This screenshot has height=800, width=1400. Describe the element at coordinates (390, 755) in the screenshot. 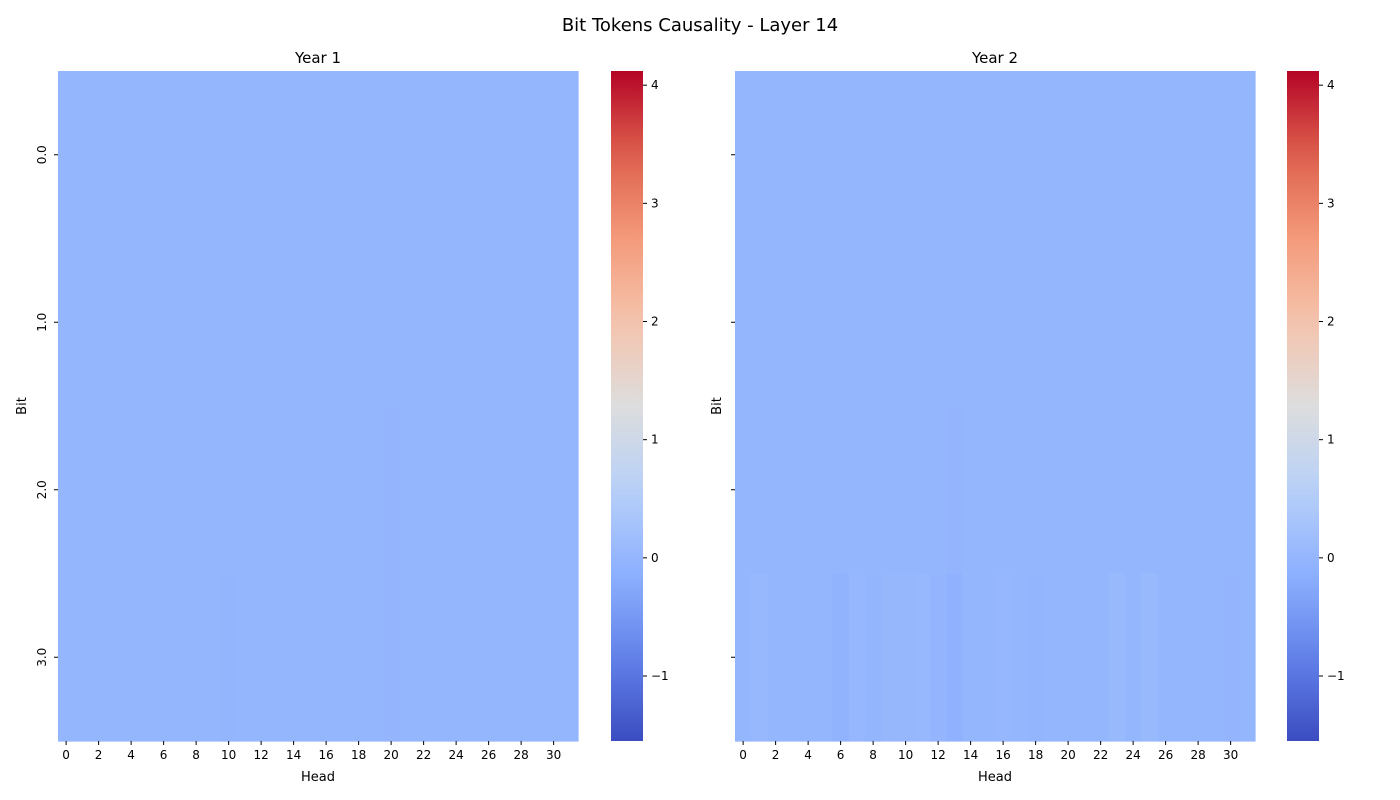

I see `x-tick-label: 20` at that location.